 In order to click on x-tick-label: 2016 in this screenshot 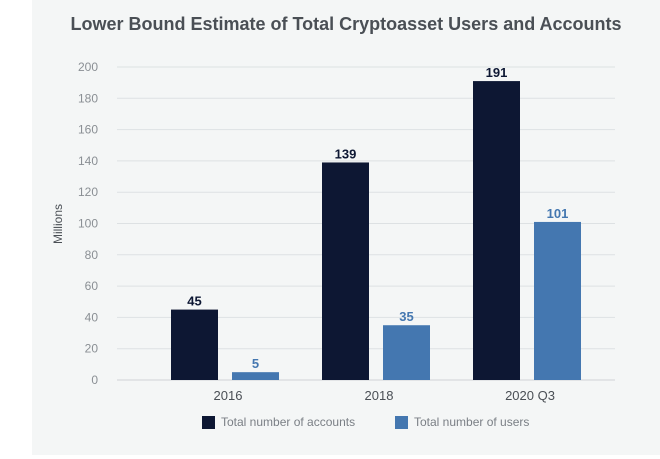, I will do `click(228, 395)`.